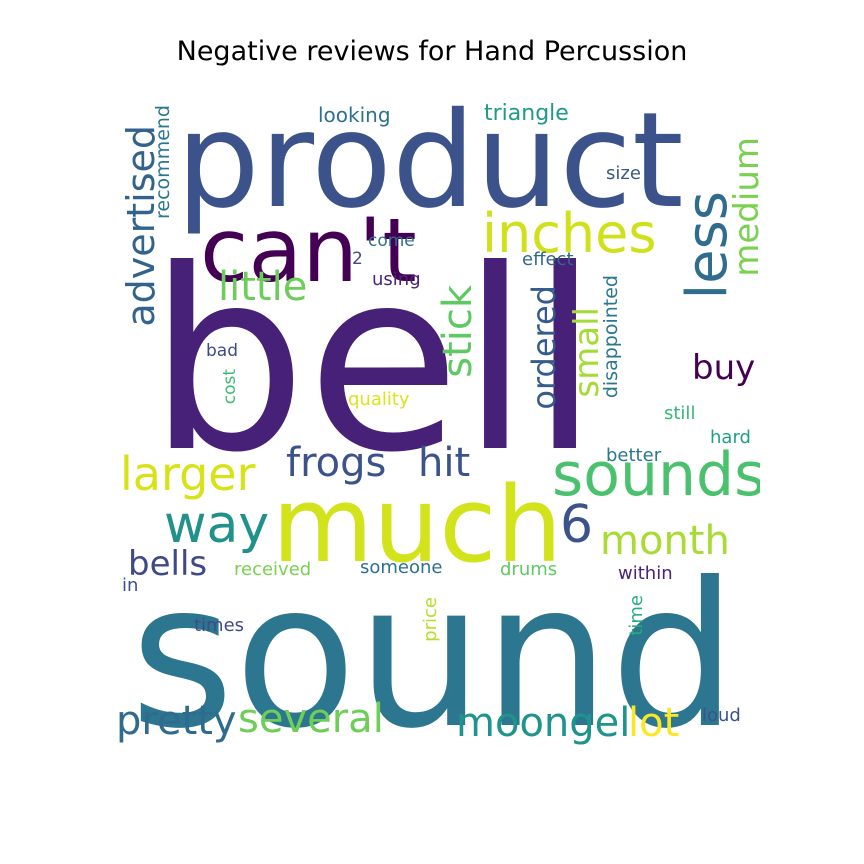  What do you see at coordinates (217, 525) in the screenshot?
I see `word-way: way` at bounding box center [217, 525].